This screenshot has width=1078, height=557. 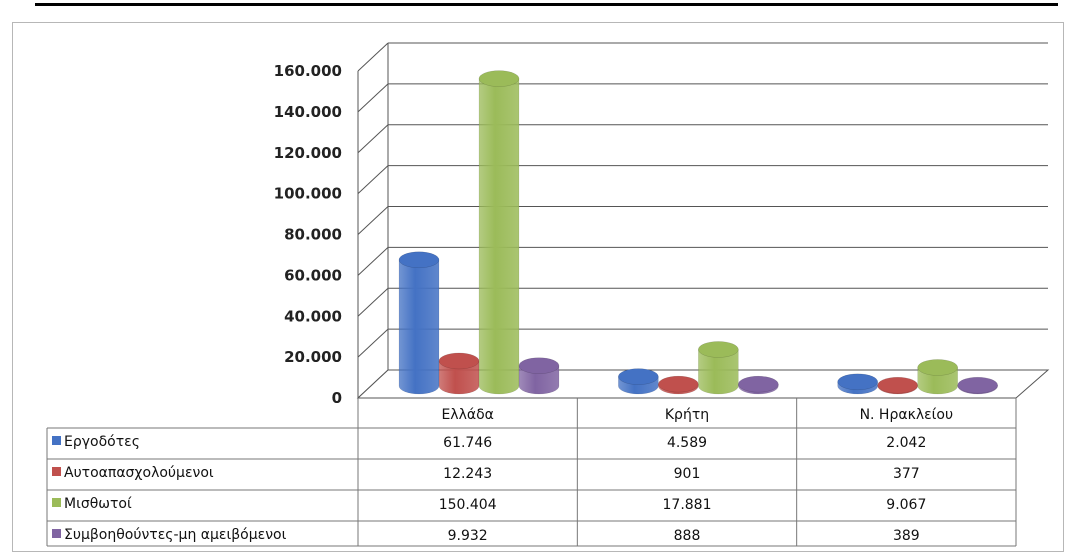 I want to click on top-rule, so click(x=546, y=4).